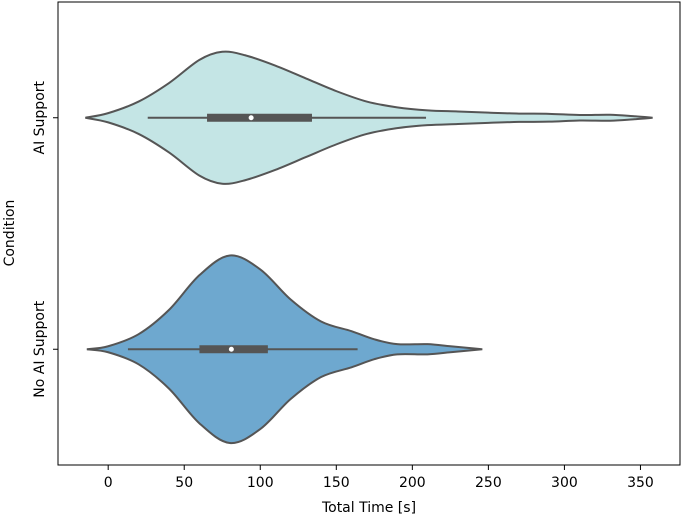 This screenshot has width=685, height=522. Describe the element at coordinates (564, 483) in the screenshot. I see `x-tick-label: 300` at that location.